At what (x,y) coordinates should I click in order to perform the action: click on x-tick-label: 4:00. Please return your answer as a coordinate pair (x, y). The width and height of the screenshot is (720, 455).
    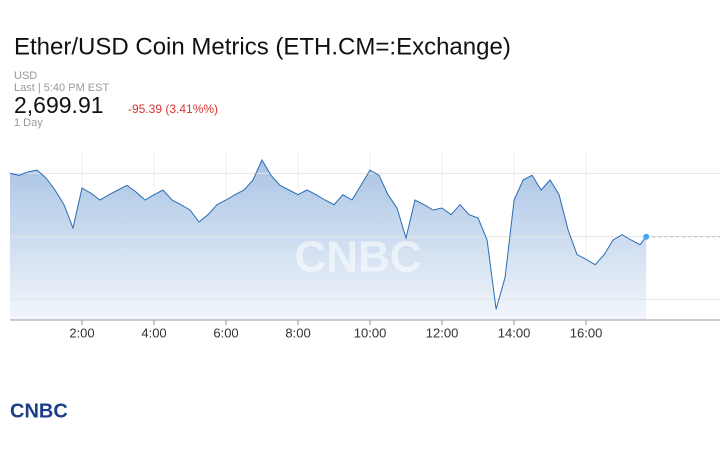
    Looking at the image, I should click on (153, 332).